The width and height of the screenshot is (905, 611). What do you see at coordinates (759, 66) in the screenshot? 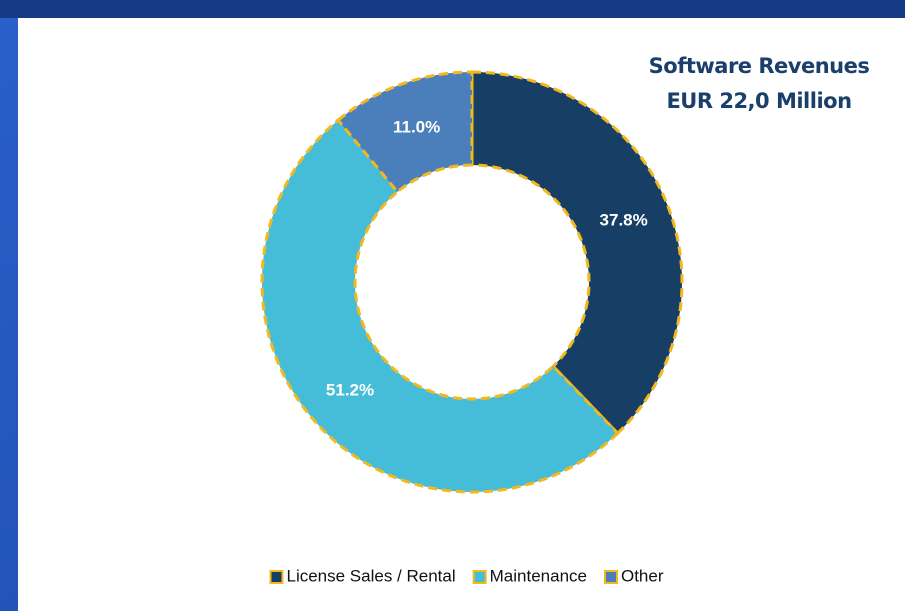
I see `chart-title: Software Revenues` at bounding box center [759, 66].